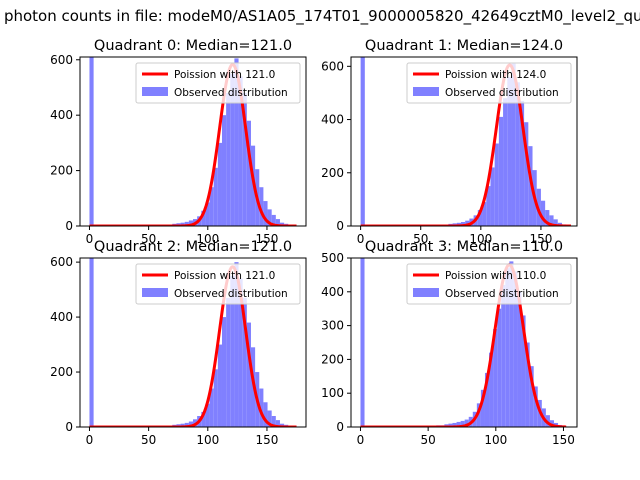 Image resolution: width=640 pixels, height=480 pixels. What do you see at coordinates (193, 46) in the screenshot?
I see `panel-title: Quadrant 0: Median=121.0` at bounding box center [193, 46].